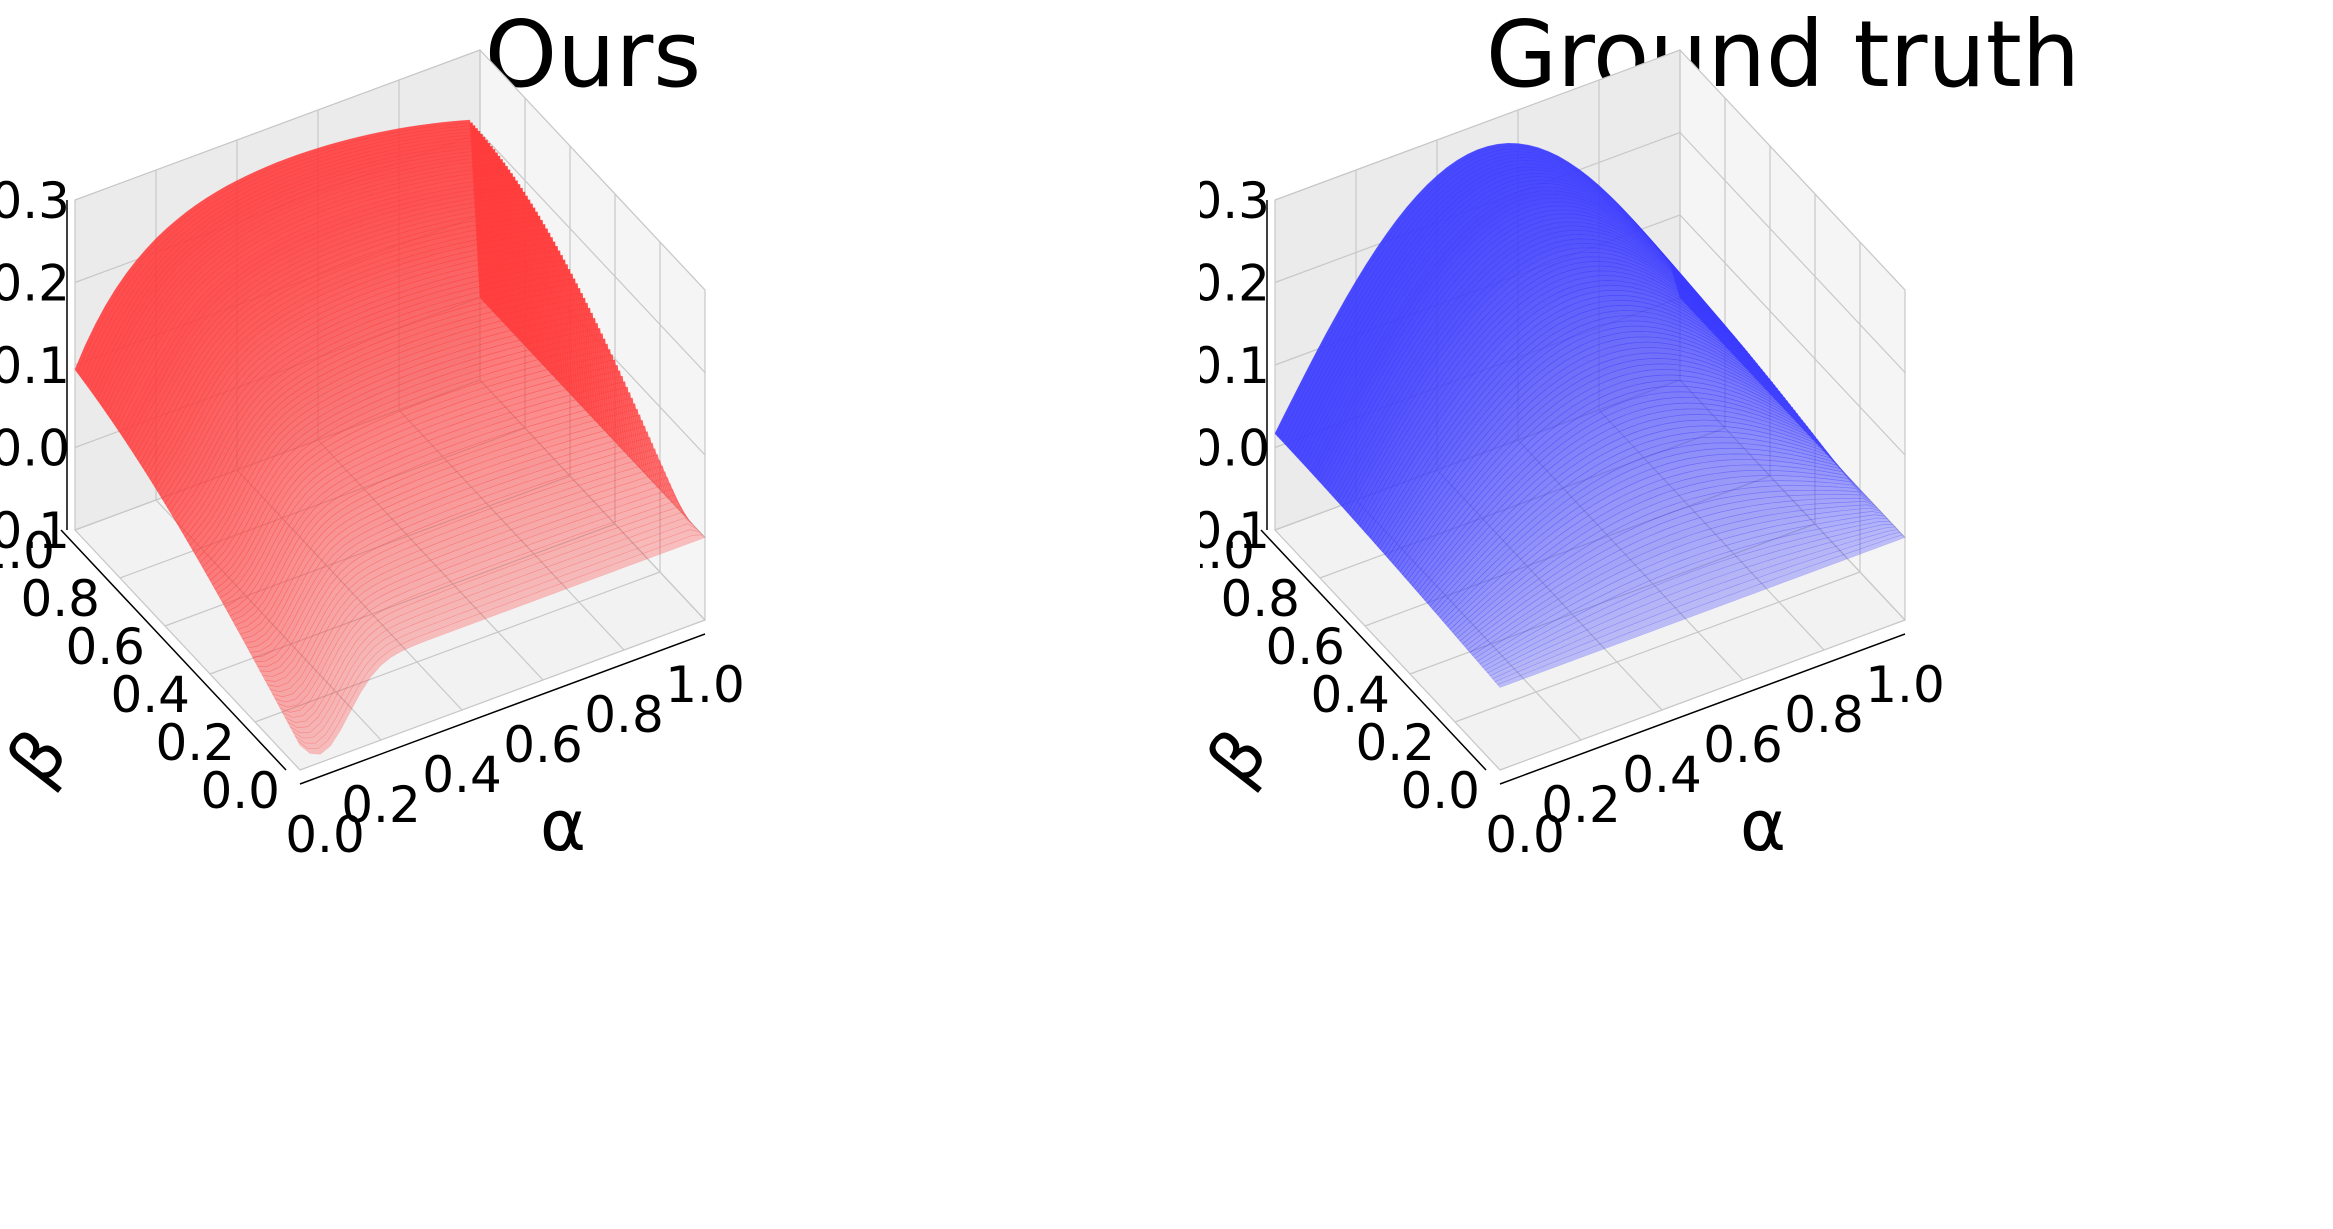 The image size is (2333, 1229). What do you see at coordinates (705, 685) in the screenshot?
I see `x-tick-label: 1.0` at bounding box center [705, 685].